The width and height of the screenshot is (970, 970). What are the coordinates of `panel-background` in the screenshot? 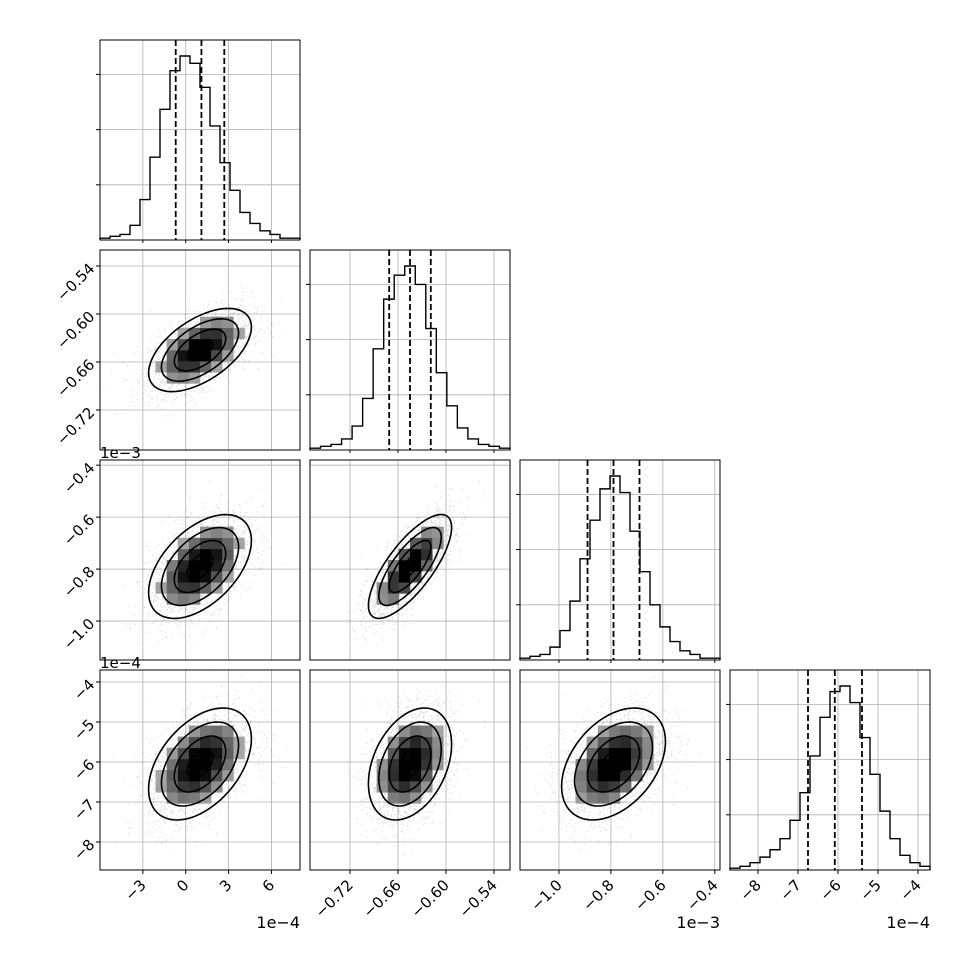 It's located at (620, 560).